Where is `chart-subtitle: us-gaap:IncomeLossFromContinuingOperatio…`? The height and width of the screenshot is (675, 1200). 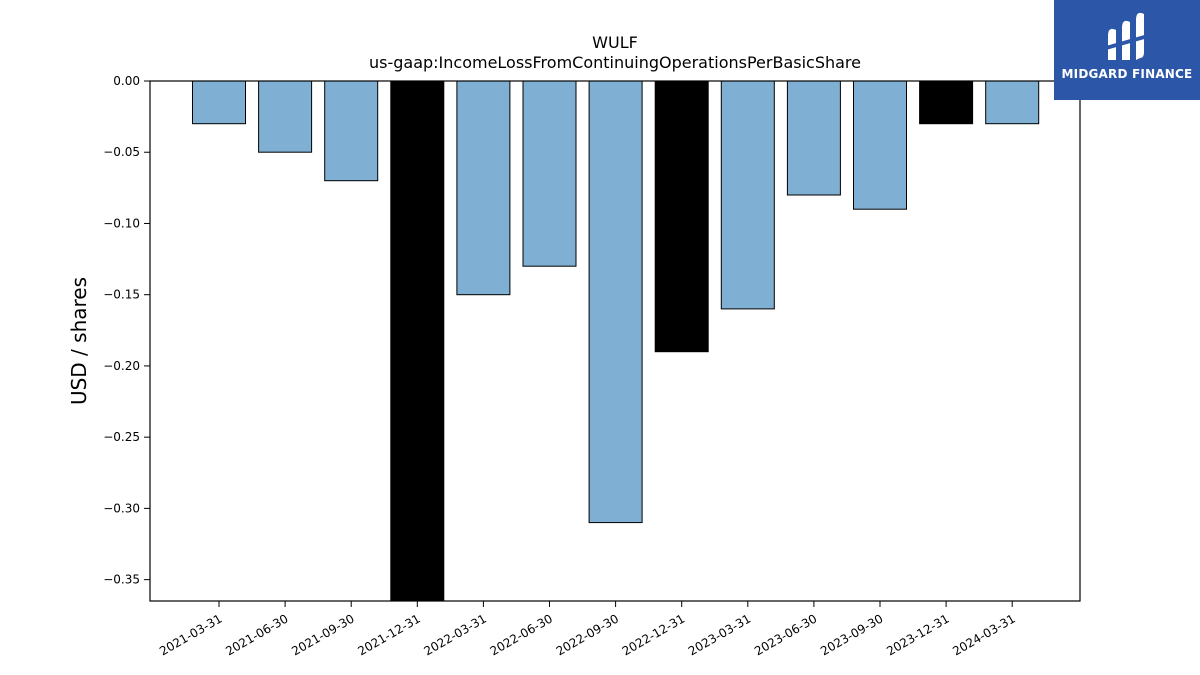 chart-subtitle: us-gaap:IncomeLossFromContinuingOperatio… is located at coordinates (615, 62).